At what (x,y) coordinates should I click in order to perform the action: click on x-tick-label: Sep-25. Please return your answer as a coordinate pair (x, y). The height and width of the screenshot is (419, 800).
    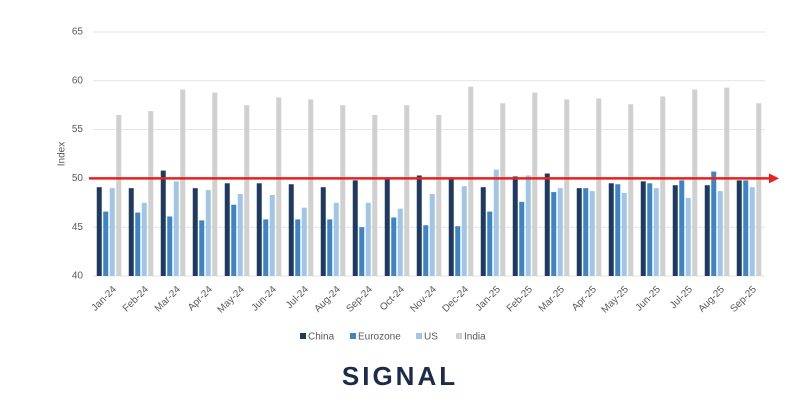
    Looking at the image, I should click on (743, 299).